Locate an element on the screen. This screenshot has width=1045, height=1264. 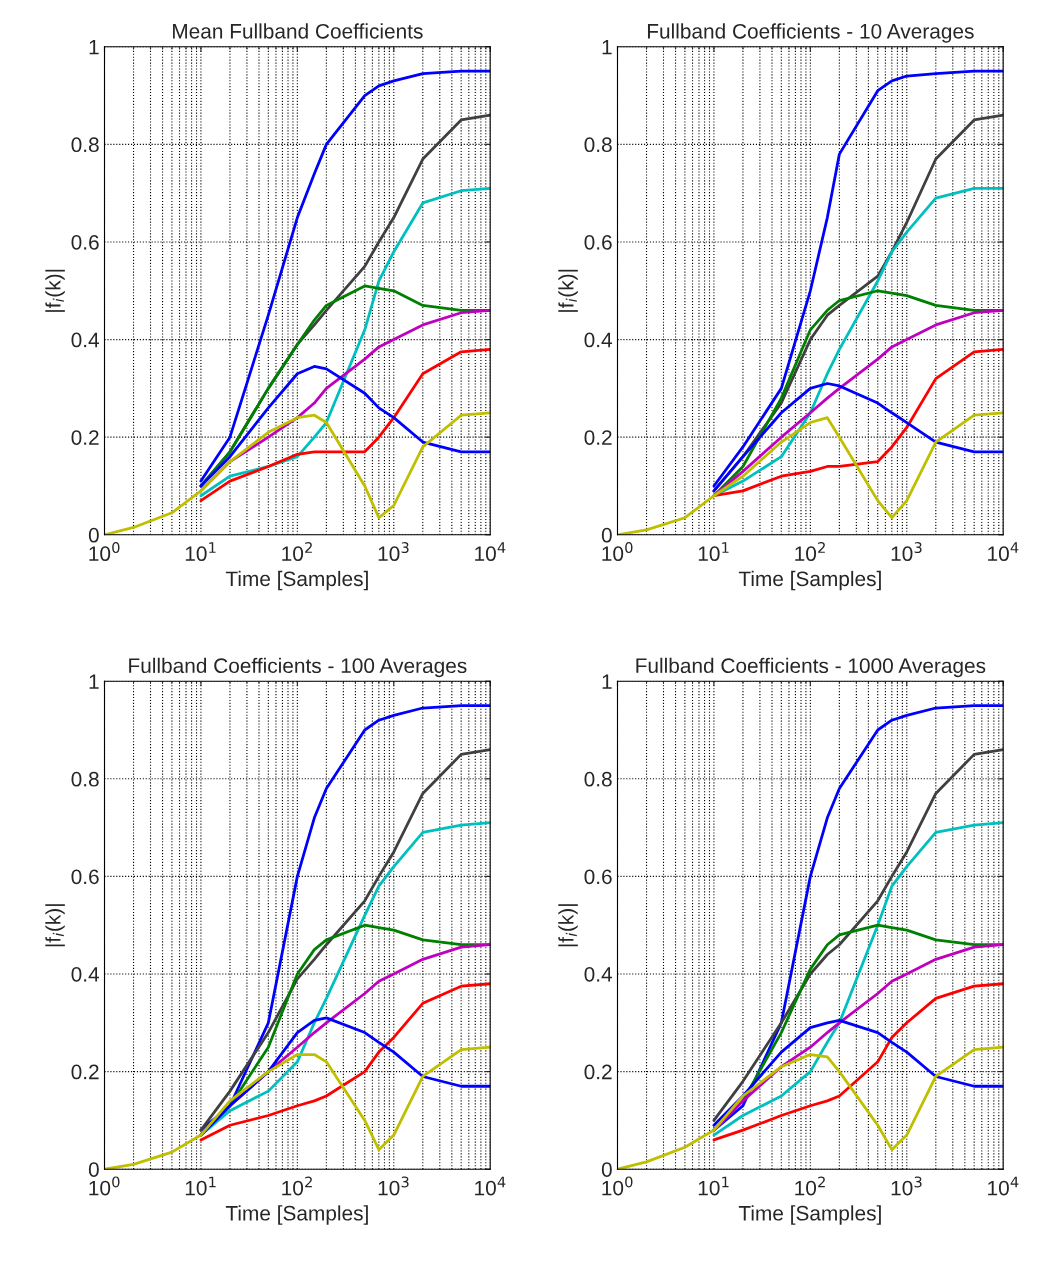
chart-title: Fullband Coefficients - 100 Averages is located at coordinates (298, 667).